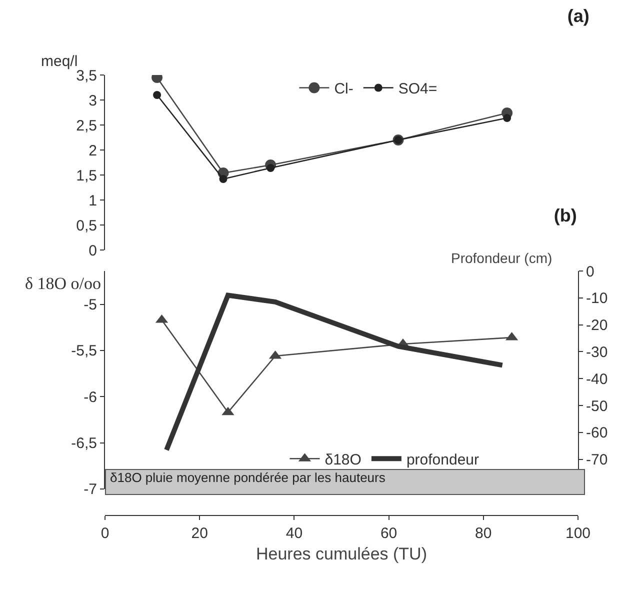  Describe the element at coordinates (294, 533) in the screenshot. I see `x-tick-label: 40` at that location.